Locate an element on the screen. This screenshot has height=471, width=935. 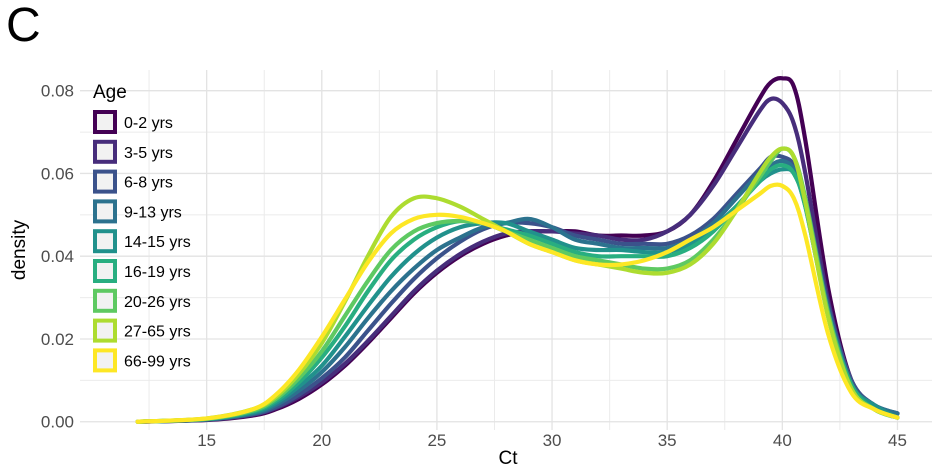
x-axis-title: Ct is located at coordinates (509, 458).